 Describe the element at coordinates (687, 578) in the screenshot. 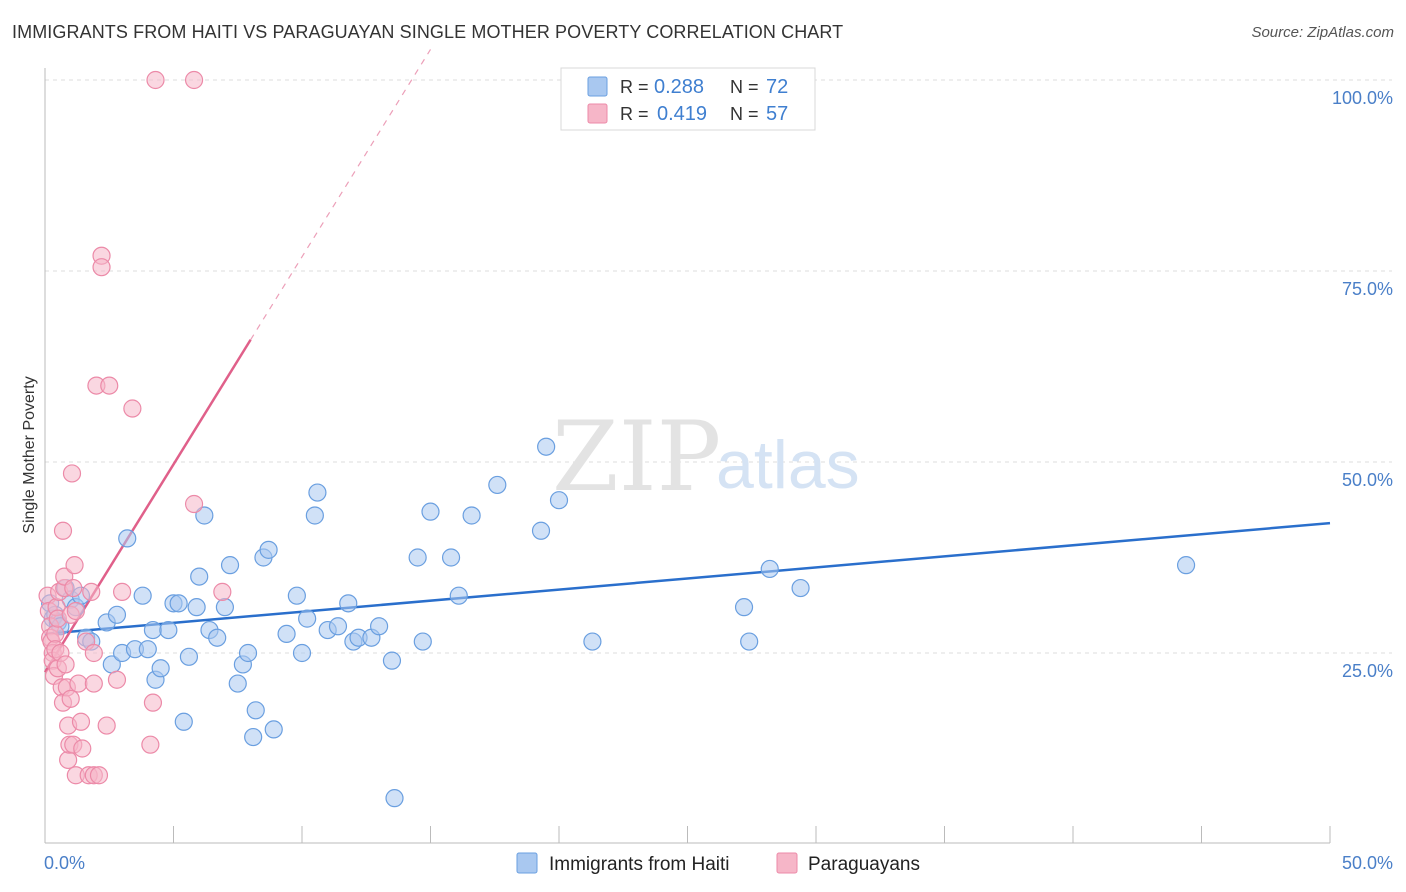

I see `trend-line-haiti` at that location.